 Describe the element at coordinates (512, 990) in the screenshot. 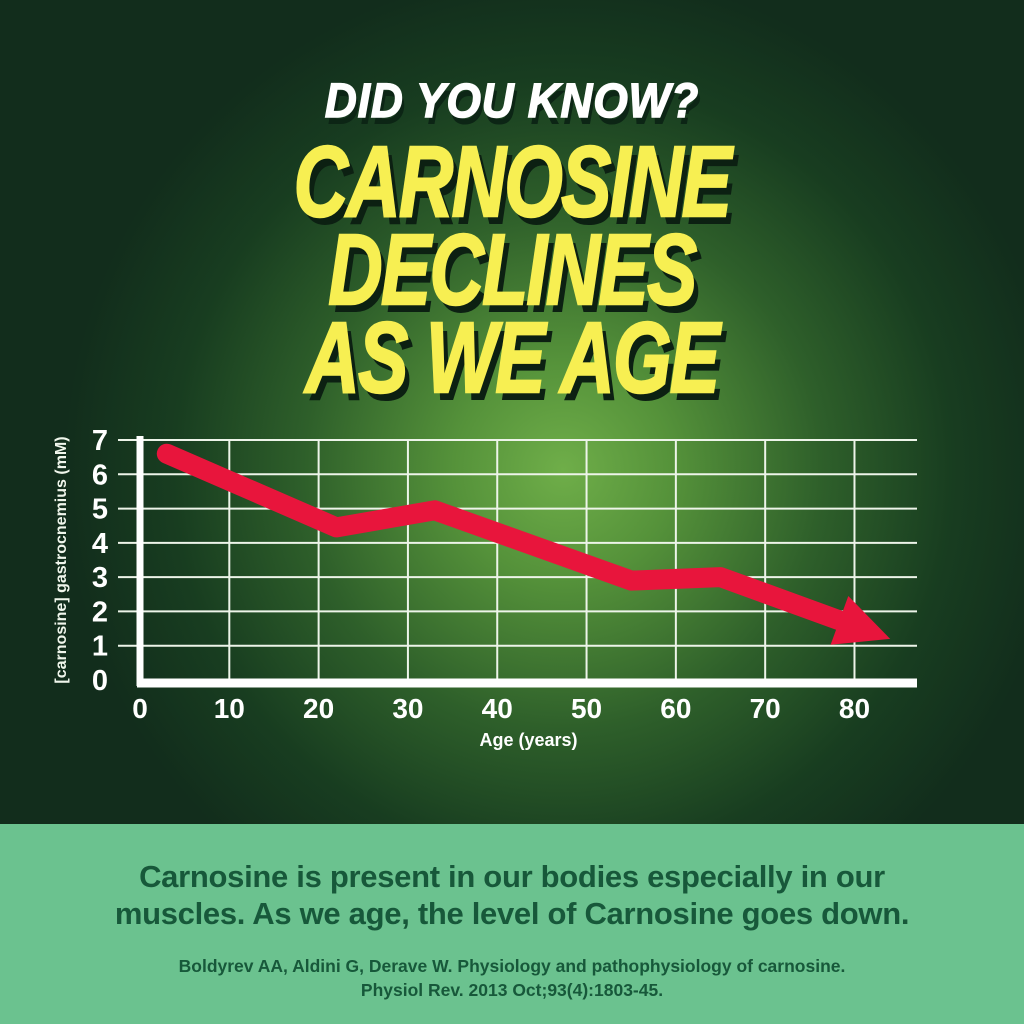

I see `citation-line-2: Physiol Rev. 2013 Oct;93(4):1803-45.` at that location.